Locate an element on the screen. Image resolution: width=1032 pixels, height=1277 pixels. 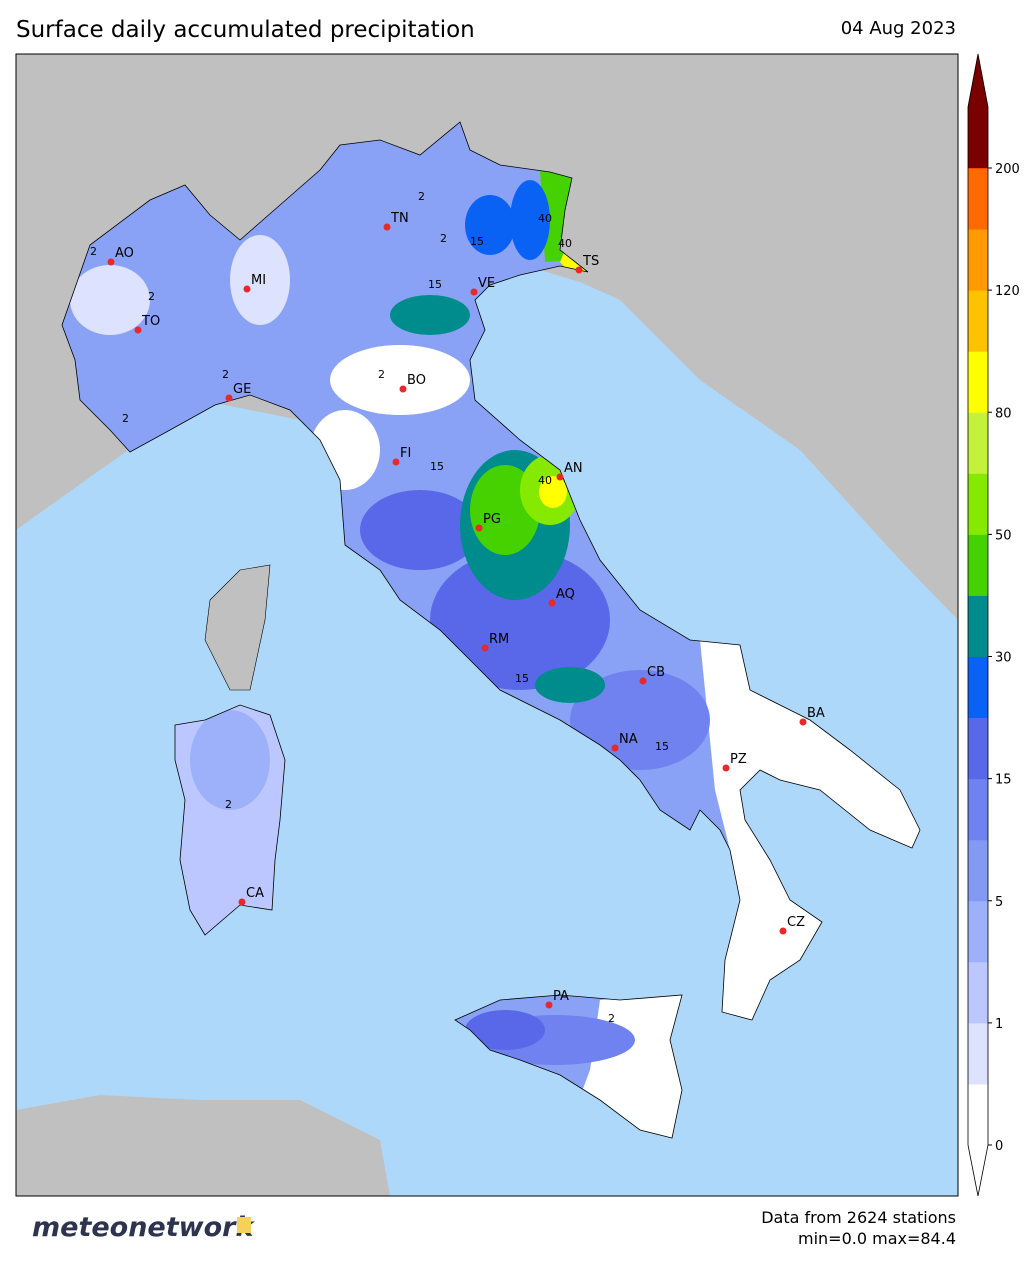
range-note: min=0.0 max=84.4 is located at coordinates (877, 1238).